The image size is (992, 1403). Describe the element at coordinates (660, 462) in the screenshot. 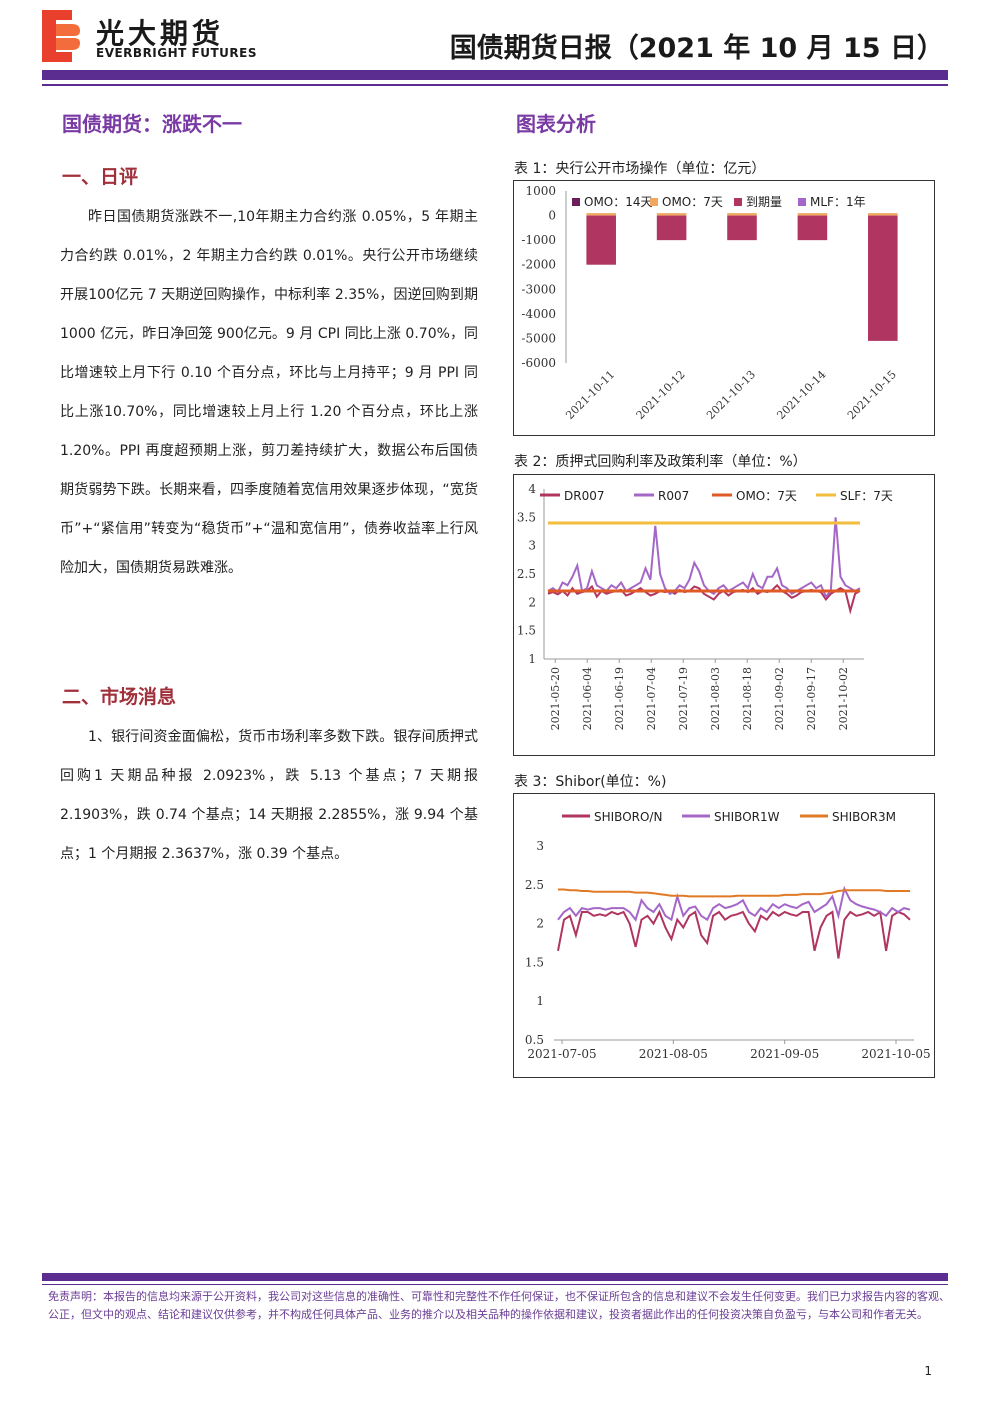

I see `chart2-caption: 表 2：质押式回购利率及政策利率（单位：%）` at that location.